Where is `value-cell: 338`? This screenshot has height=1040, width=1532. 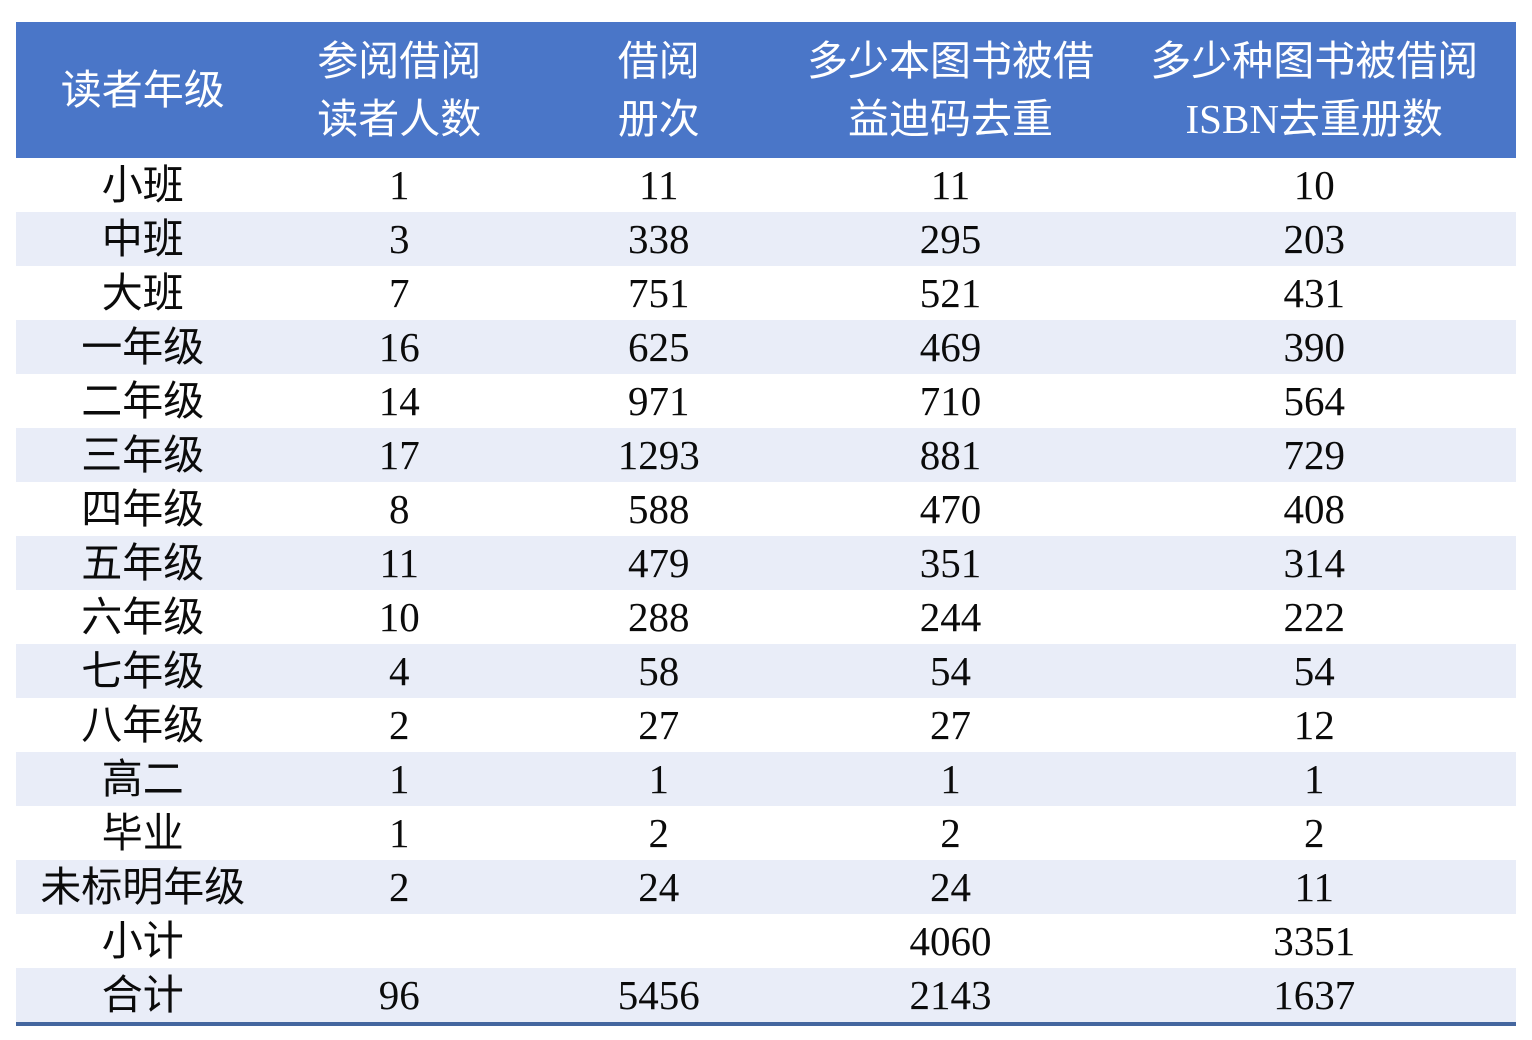
value-cell: 338 is located at coordinates (658, 238).